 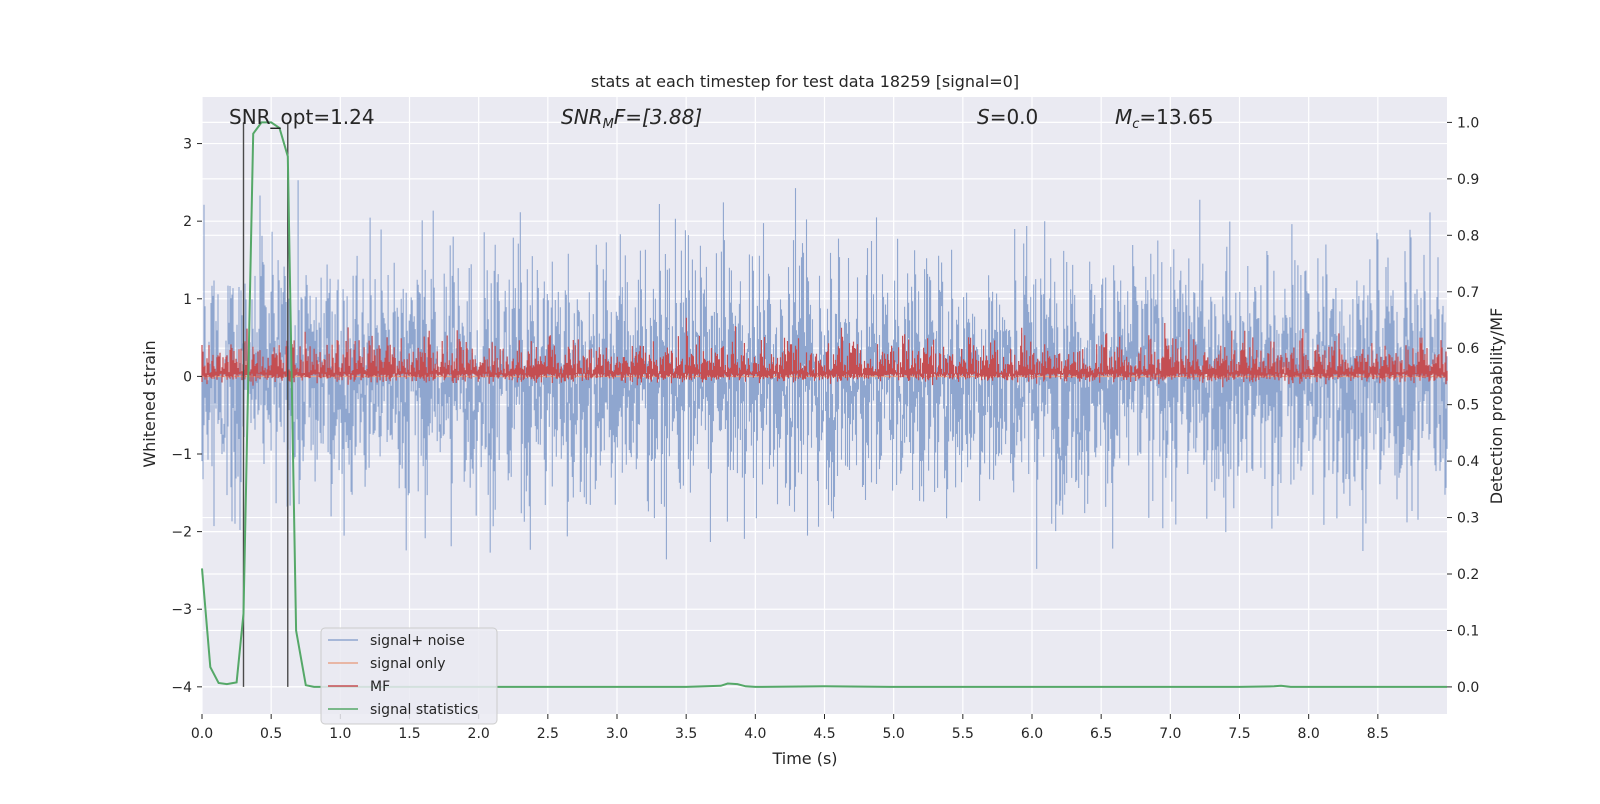 What do you see at coordinates (302, 117) in the screenshot?
I see `annotation-snr-opt: SNR_opt=1.24` at bounding box center [302, 117].